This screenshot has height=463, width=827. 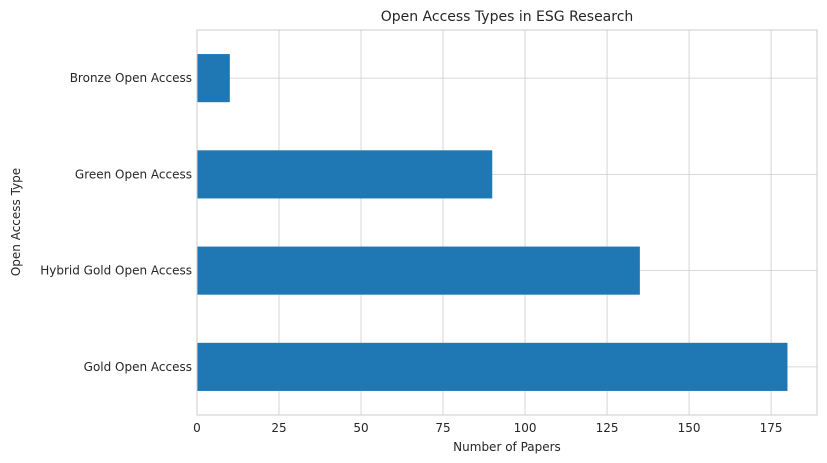 What do you see at coordinates (197, 428) in the screenshot?
I see `x-tick-label: 0` at bounding box center [197, 428].